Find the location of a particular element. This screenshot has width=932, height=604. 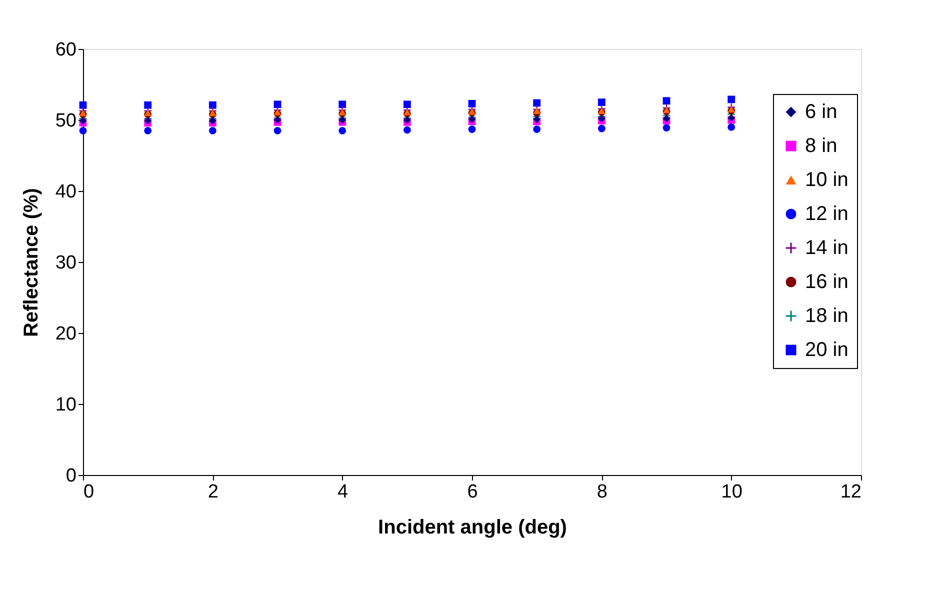

legend-label: 18 in is located at coordinates (826, 316).